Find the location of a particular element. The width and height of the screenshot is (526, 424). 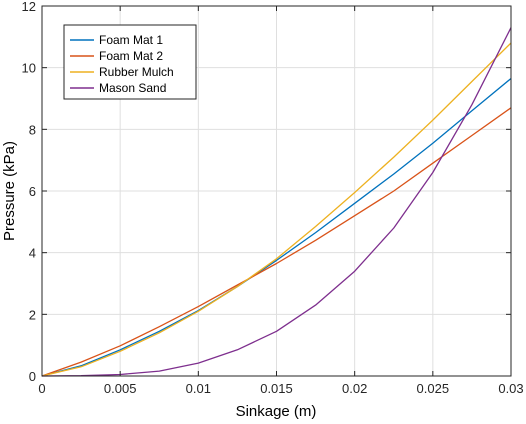

x-axis-label: Sinkage (m) is located at coordinates (276, 411).